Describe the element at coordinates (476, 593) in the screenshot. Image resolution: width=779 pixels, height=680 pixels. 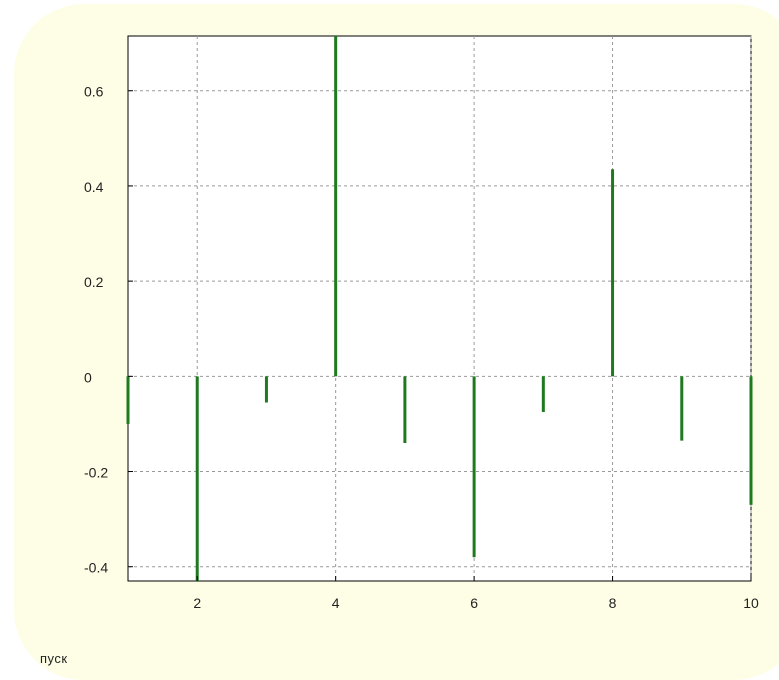
I see `x-axis-ticks: 2 4 6 8 10` at that location.